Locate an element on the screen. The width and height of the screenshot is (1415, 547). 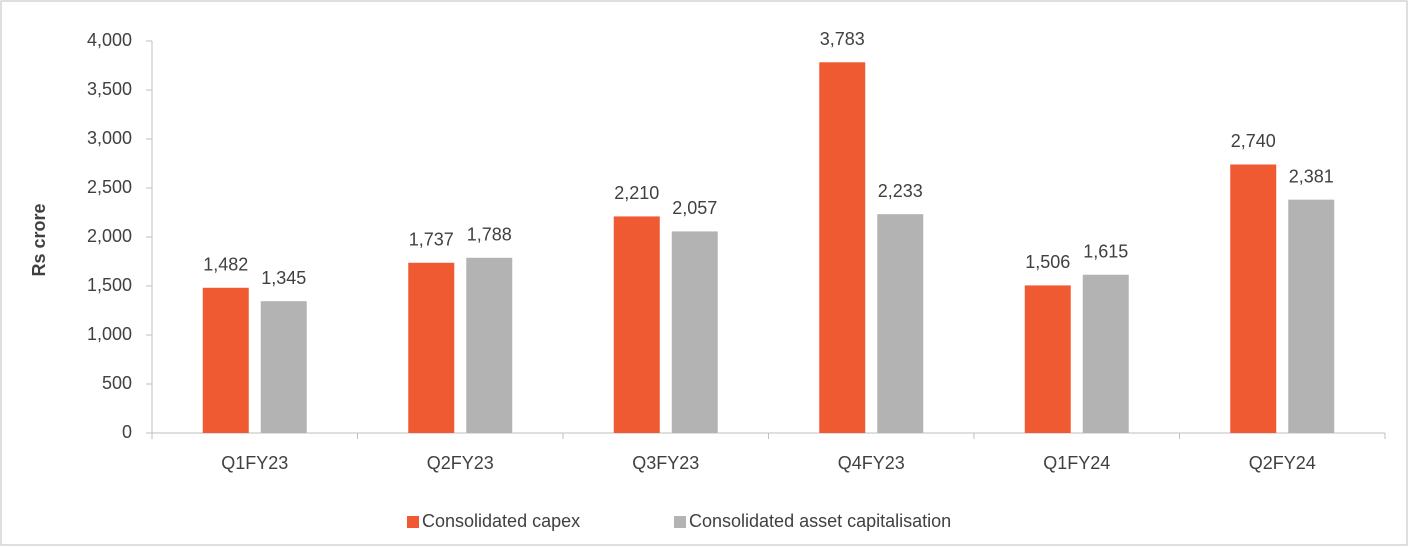
y-axis-title: Rs crore is located at coordinates (39, 239).